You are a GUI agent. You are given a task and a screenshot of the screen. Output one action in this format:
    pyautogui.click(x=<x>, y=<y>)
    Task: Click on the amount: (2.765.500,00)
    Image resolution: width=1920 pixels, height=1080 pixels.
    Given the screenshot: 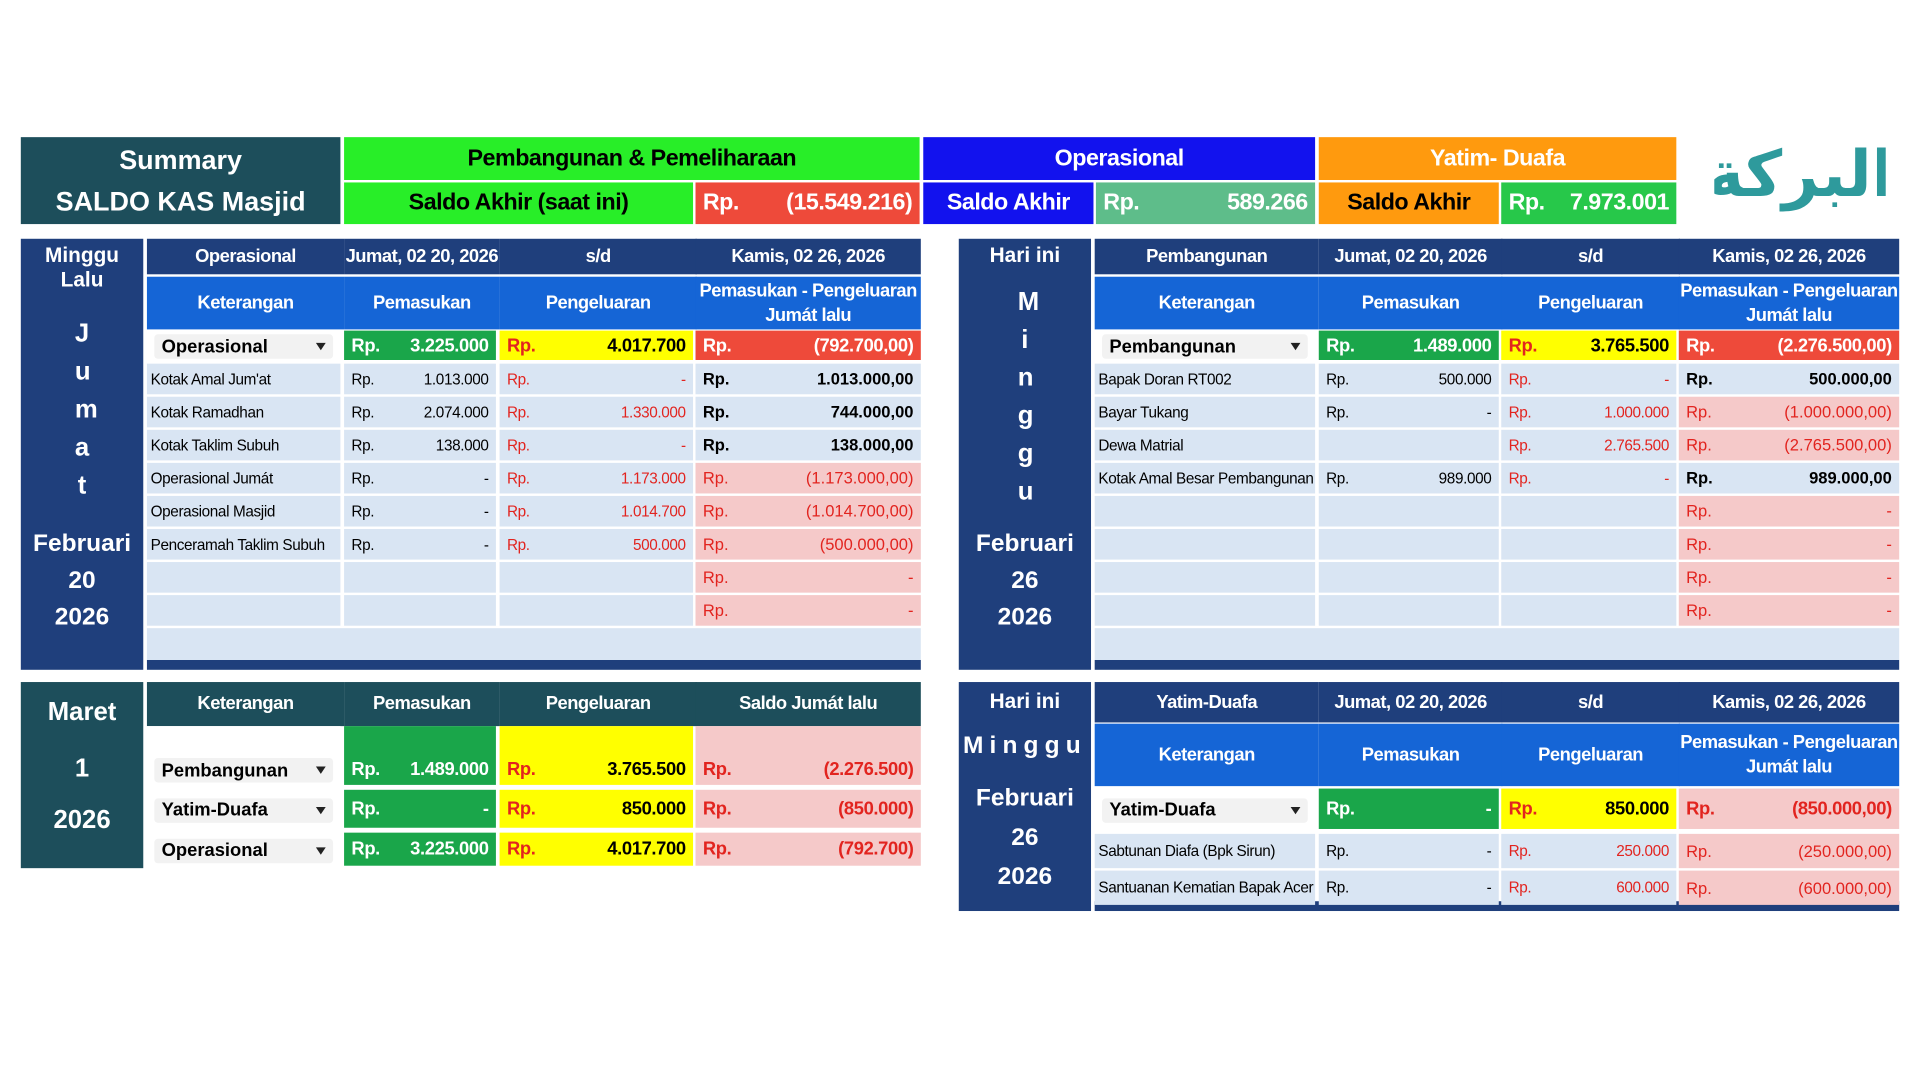 What is the action you would take?
    pyautogui.click(x=1838, y=445)
    